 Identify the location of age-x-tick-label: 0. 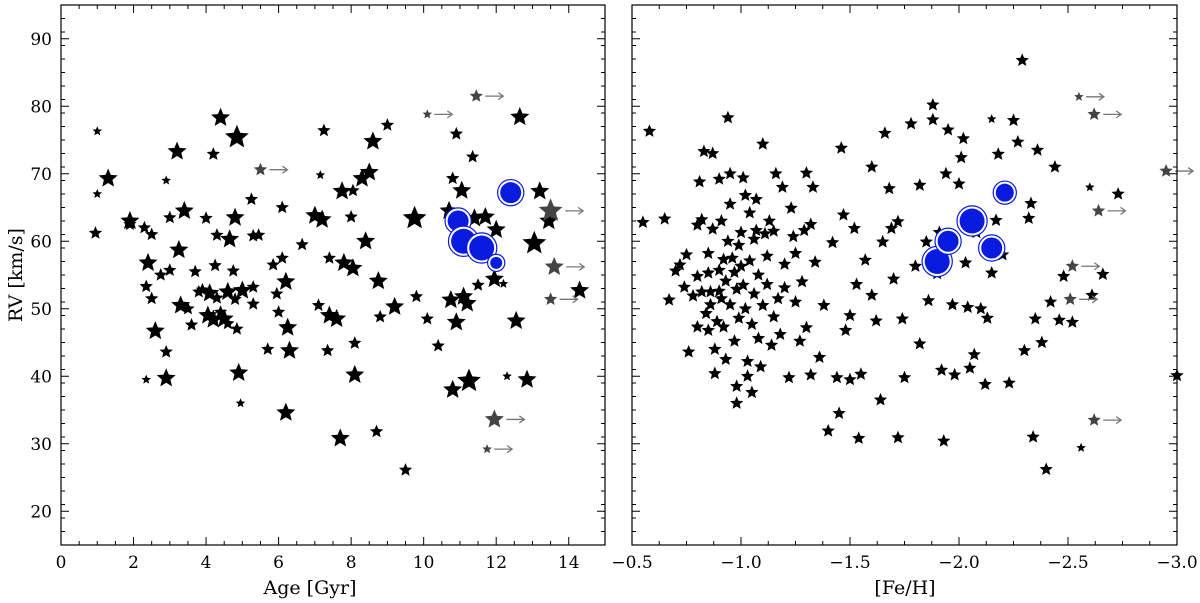
(61, 563).